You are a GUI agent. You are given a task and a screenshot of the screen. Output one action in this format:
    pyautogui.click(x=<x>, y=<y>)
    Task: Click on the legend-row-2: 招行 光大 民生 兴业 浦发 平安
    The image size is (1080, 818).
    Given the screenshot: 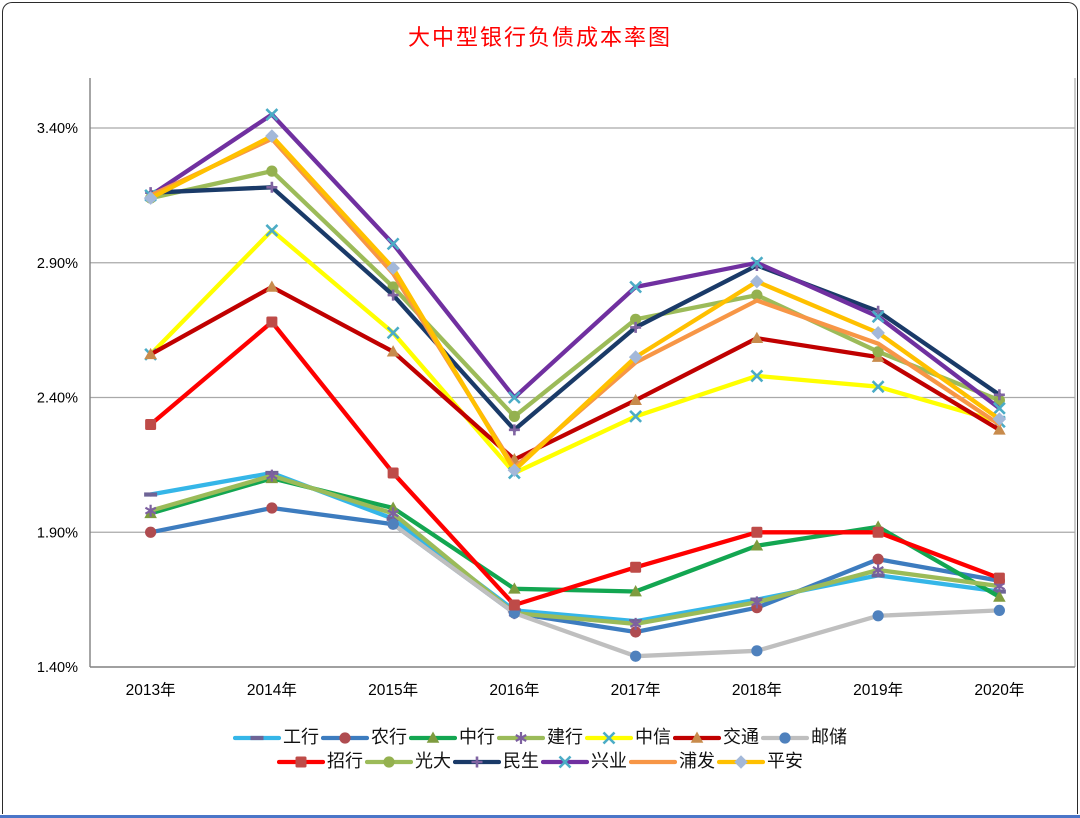 What is the action you would take?
    pyautogui.click(x=540, y=762)
    